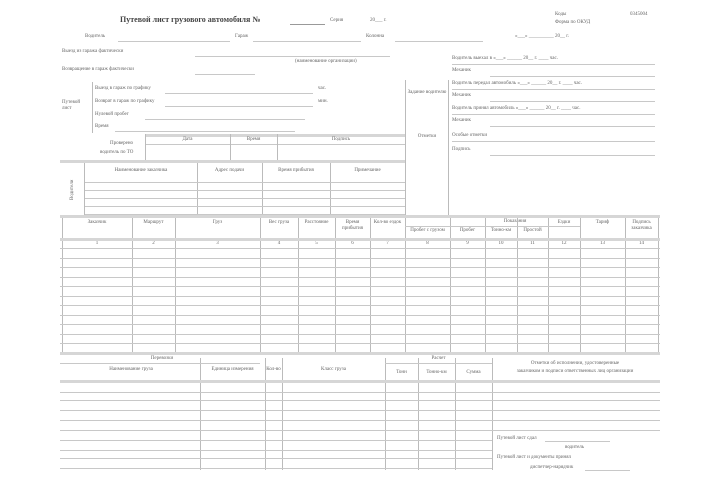  What do you see at coordinates (360, 239) in the screenshot?
I see `main-header-divider` at bounding box center [360, 239].